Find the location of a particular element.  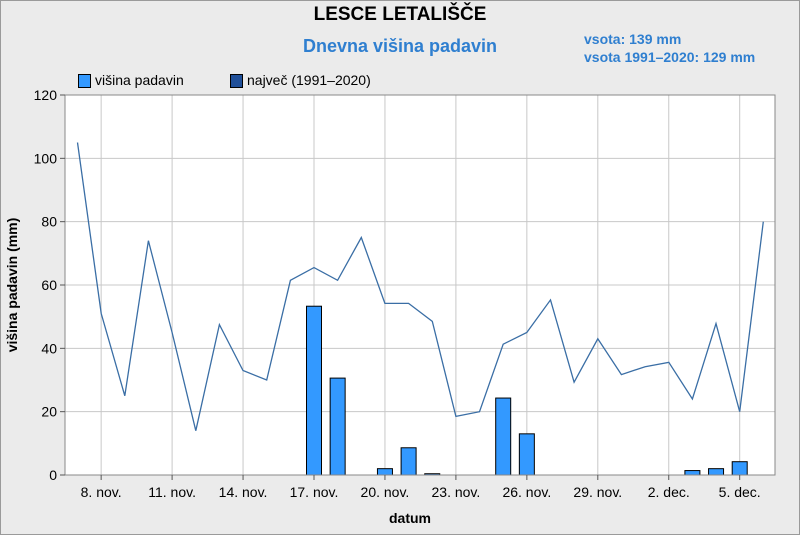

x-tick-label: 5. dec. is located at coordinates (740, 492).